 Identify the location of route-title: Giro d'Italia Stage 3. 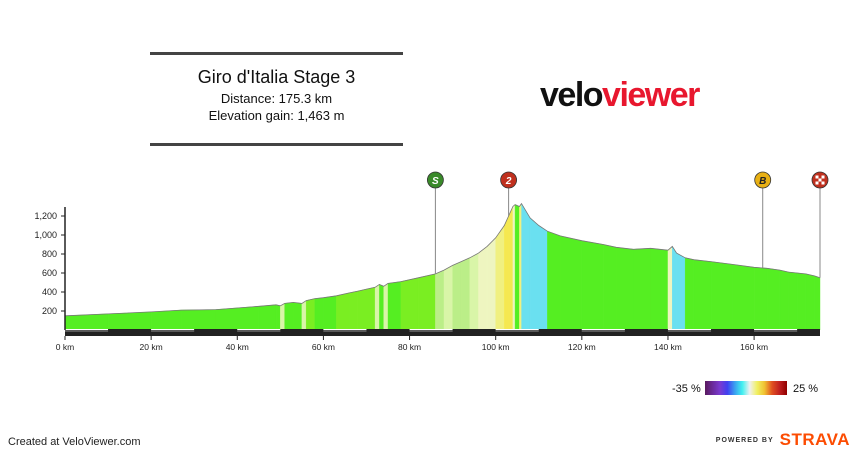
(276, 77).